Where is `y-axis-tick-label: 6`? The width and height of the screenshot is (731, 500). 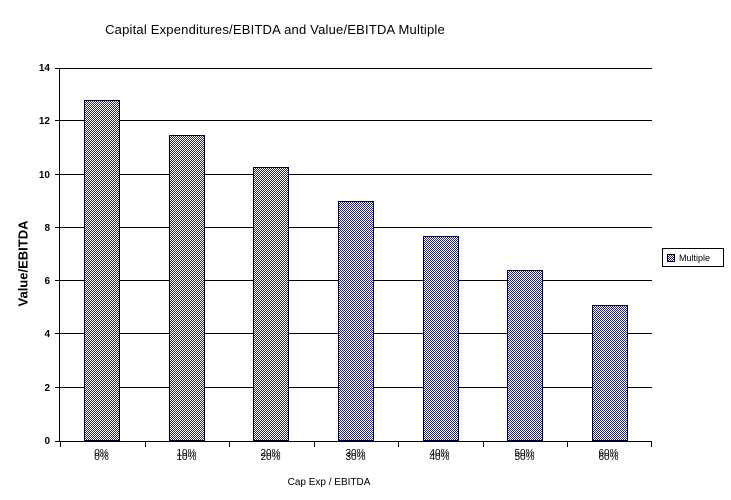
y-axis-tick-label: 6 is located at coordinates (47, 281).